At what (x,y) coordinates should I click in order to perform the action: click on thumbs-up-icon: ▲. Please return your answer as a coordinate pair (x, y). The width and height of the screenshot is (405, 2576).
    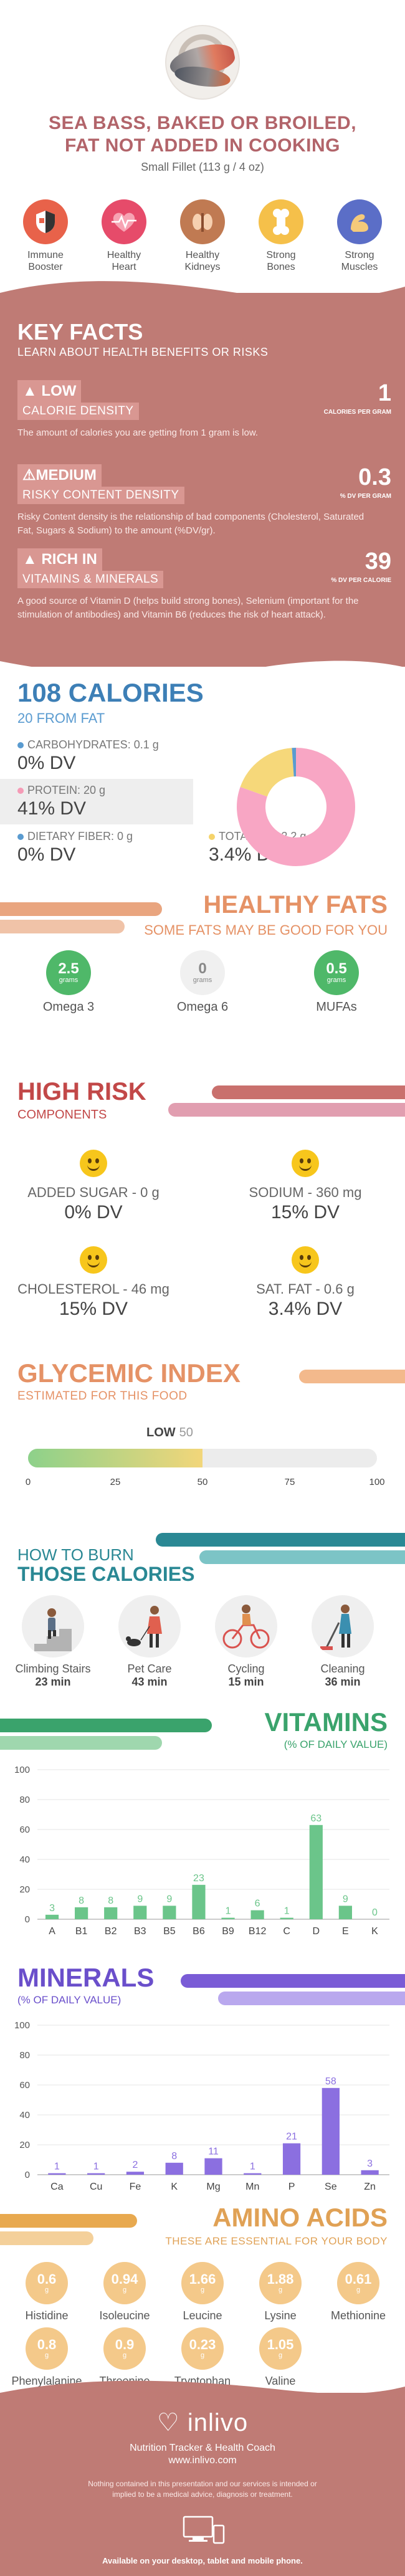
    Looking at the image, I should click on (29, 391).